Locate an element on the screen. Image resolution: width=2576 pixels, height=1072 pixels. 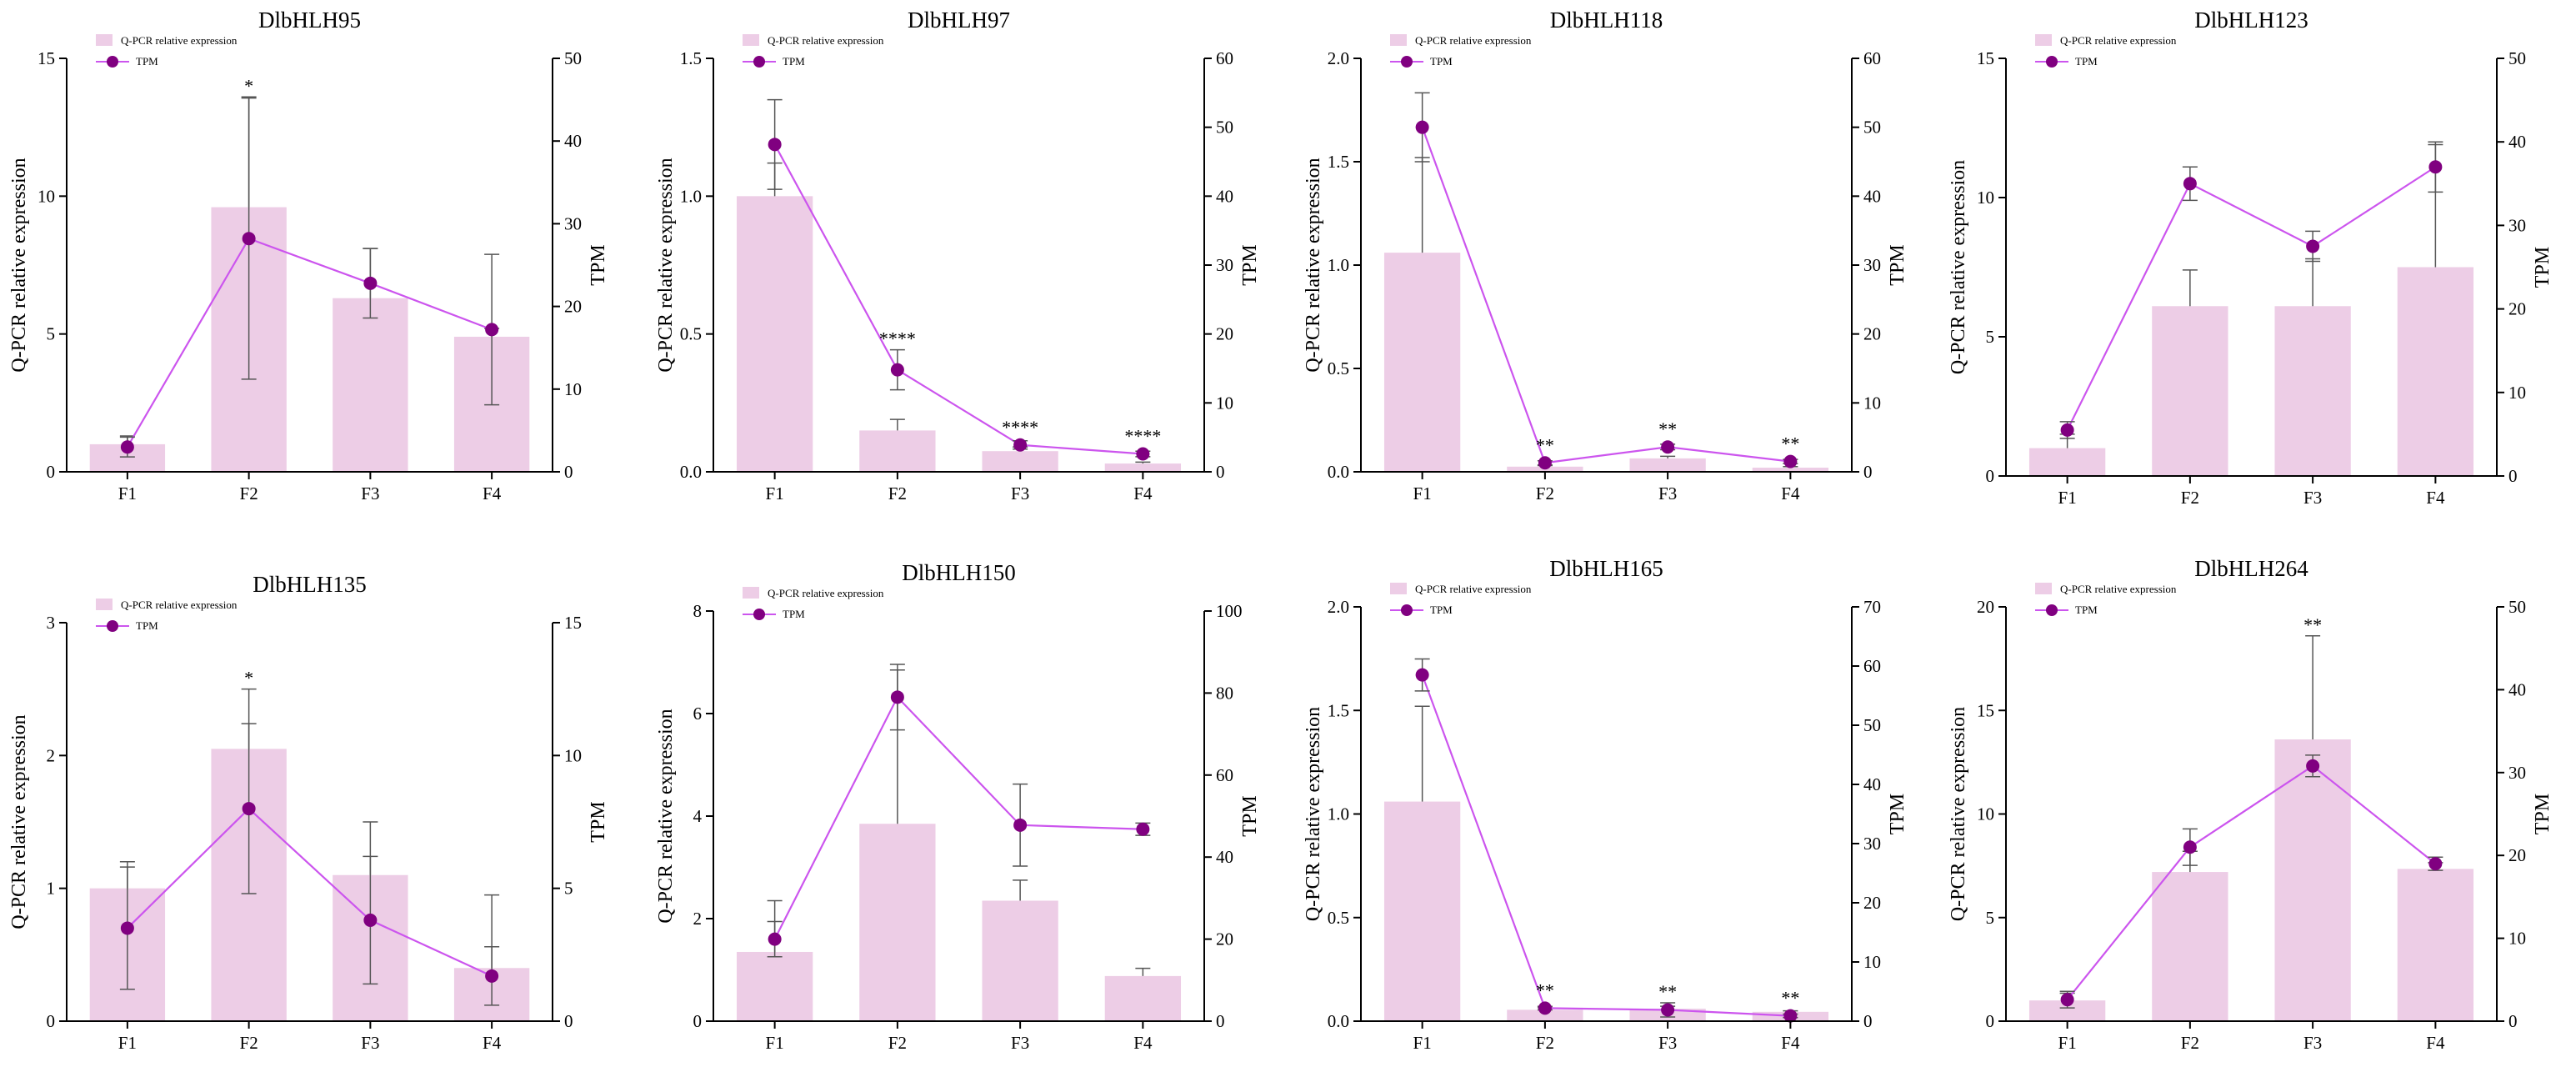
right-tick-label: 30 is located at coordinates (2517, 773).